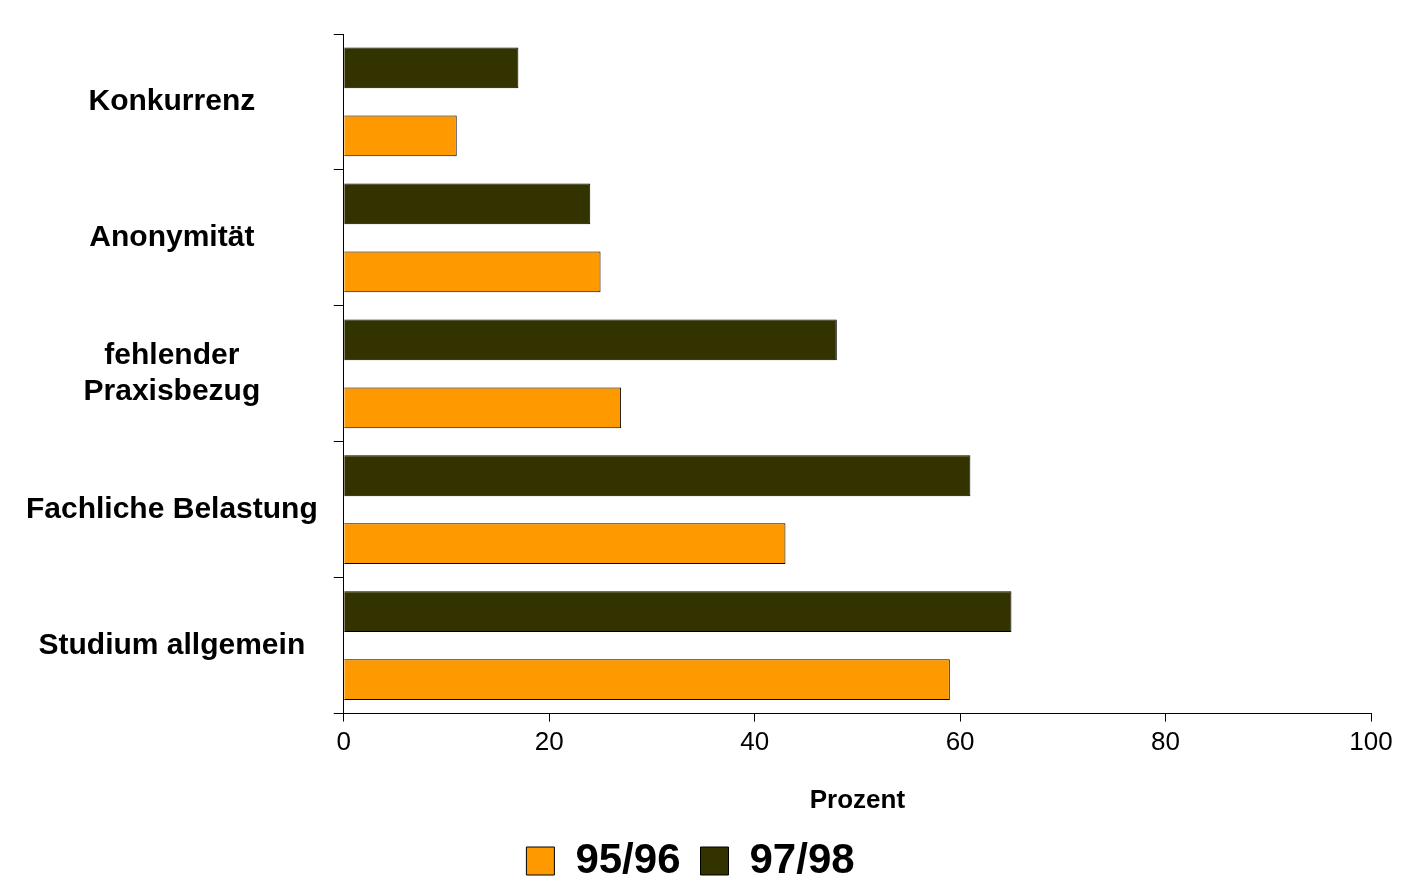 Image resolution: width=1401 pixels, height=892 pixels. What do you see at coordinates (343, 741) in the screenshot?
I see `x-tick-label: 0` at bounding box center [343, 741].